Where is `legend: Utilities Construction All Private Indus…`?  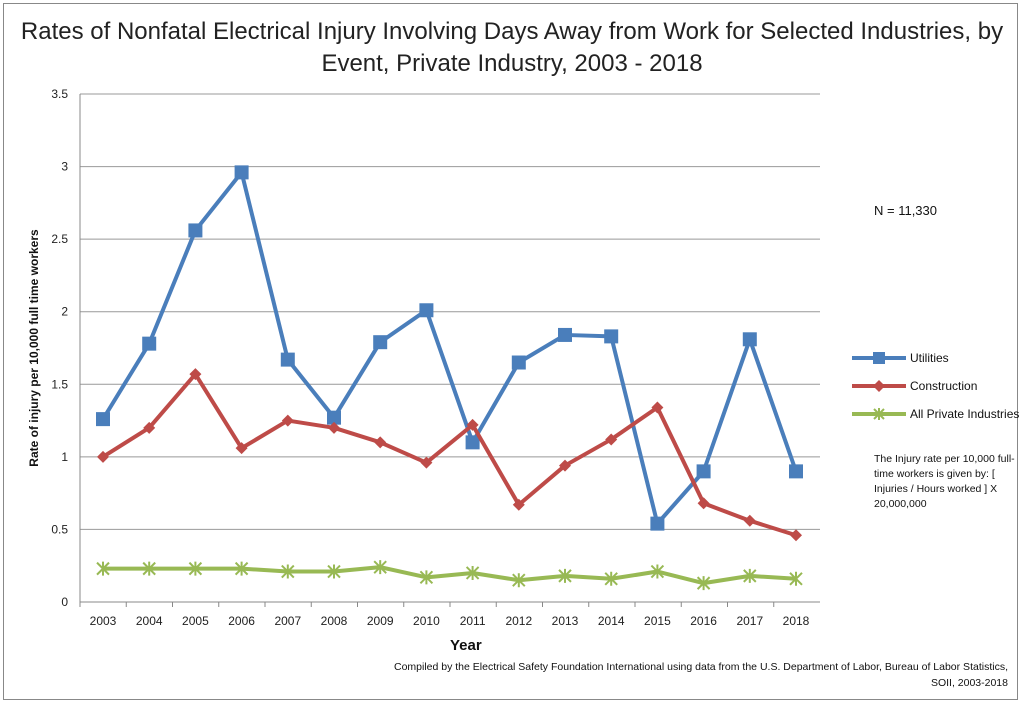
legend: Utilities Construction All Private Indus… is located at coordinates (935, 386).